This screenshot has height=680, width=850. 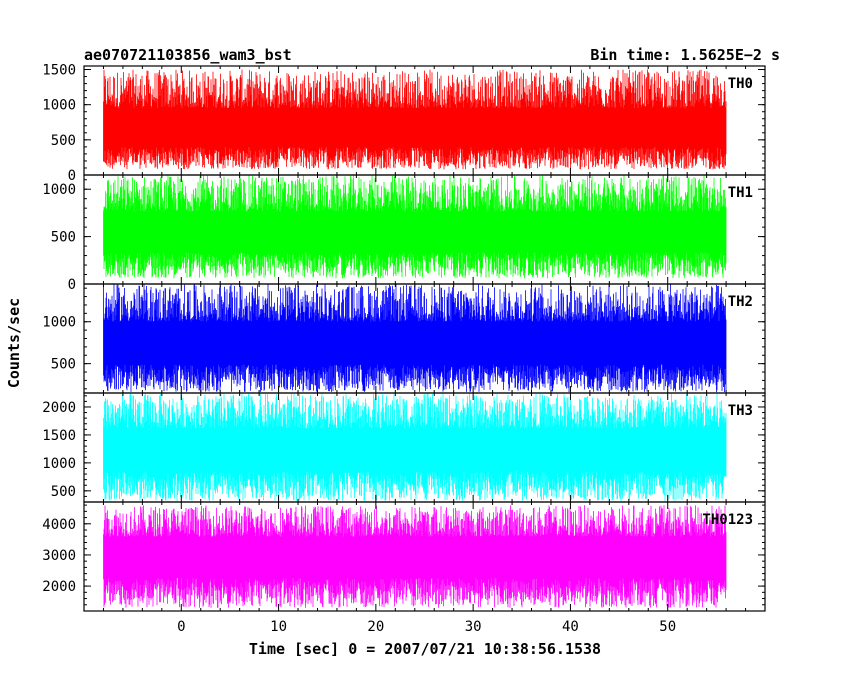 I want to click on y-axis-label: Counts/sec, so click(x=14, y=343).